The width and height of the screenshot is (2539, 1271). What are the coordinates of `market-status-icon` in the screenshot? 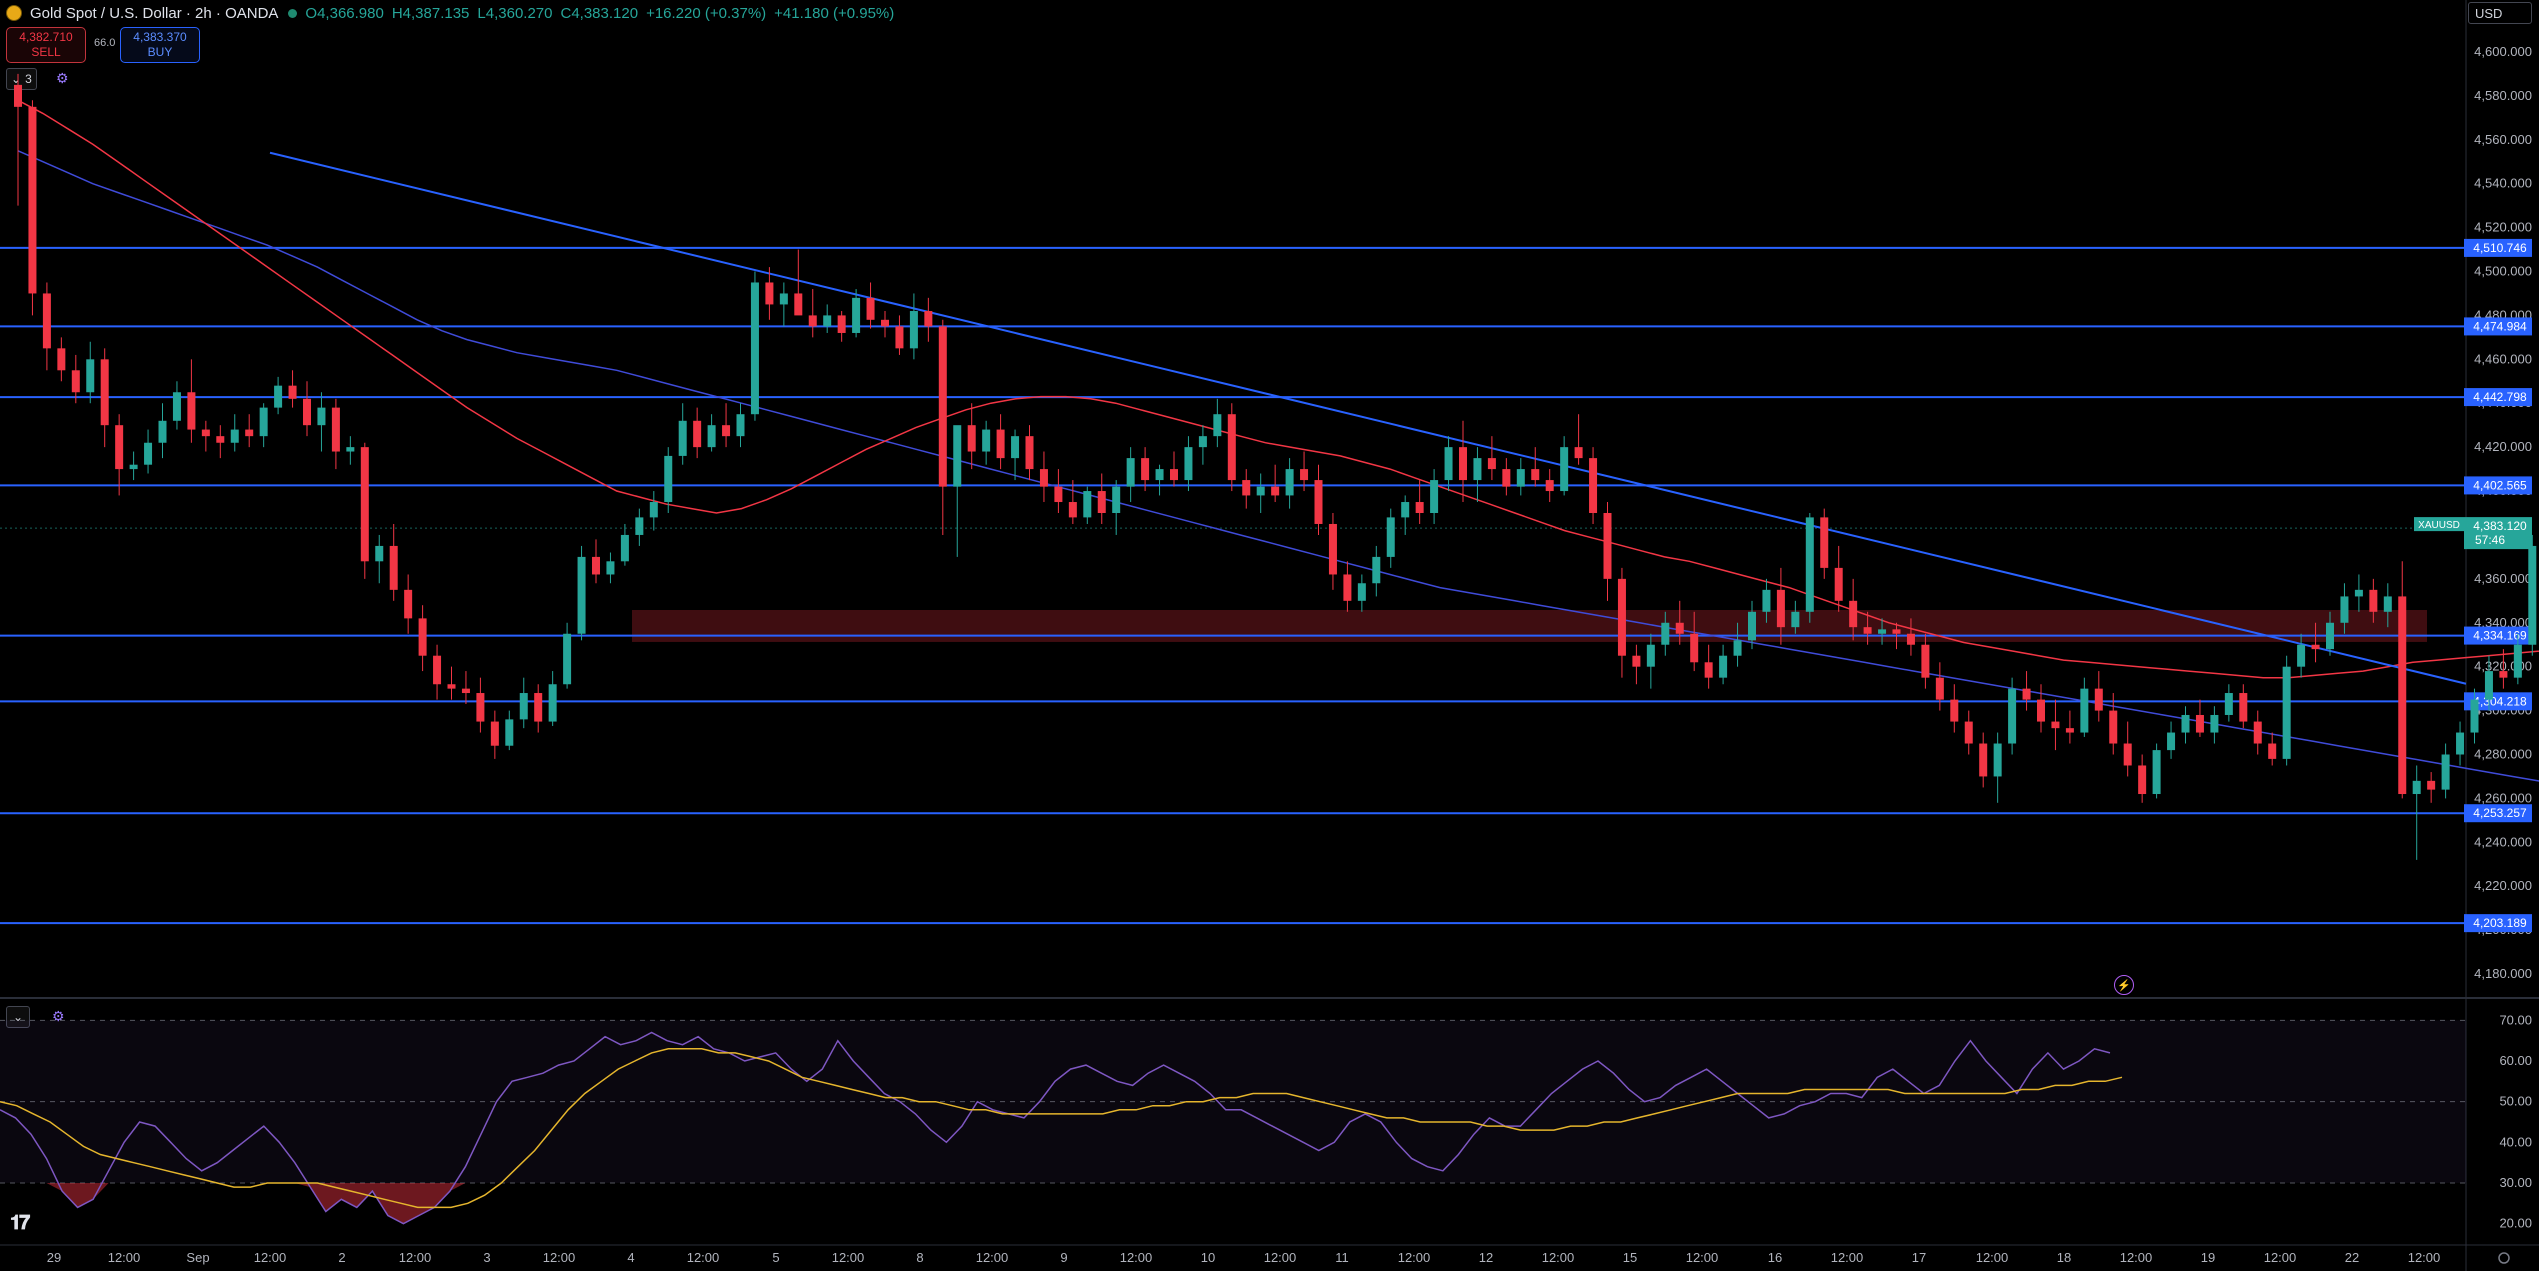 It's located at (293, 13).